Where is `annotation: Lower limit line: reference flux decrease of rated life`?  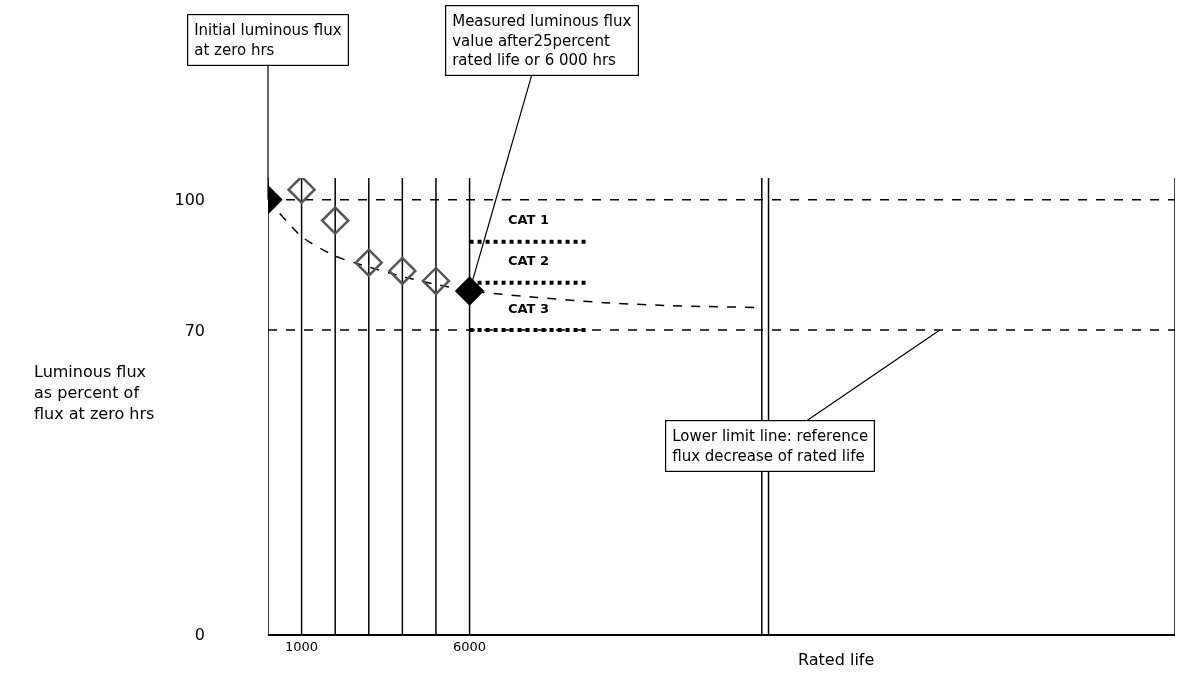 annotation: Lower limit line: reference flux decrease of rated life is located at coordinates (770, 446).